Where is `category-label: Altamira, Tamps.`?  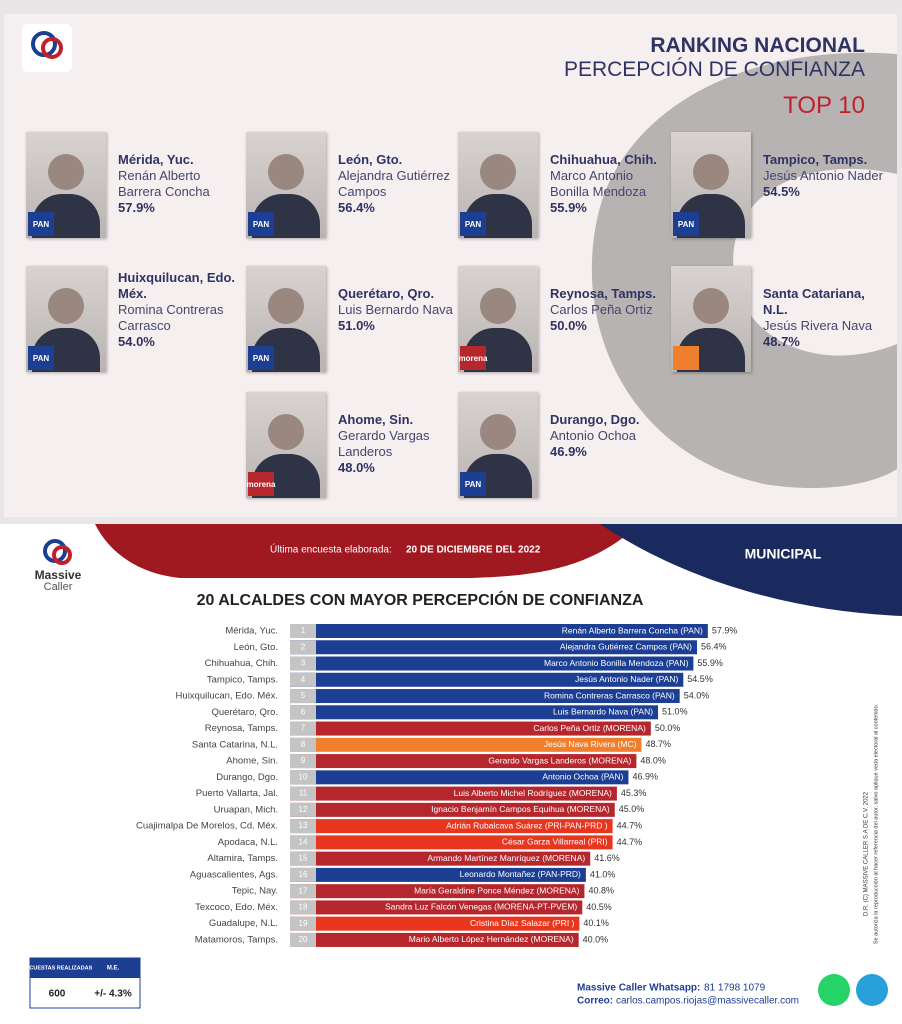
category-label: Altamira, Tamps. is located at coordinates (242, 858).